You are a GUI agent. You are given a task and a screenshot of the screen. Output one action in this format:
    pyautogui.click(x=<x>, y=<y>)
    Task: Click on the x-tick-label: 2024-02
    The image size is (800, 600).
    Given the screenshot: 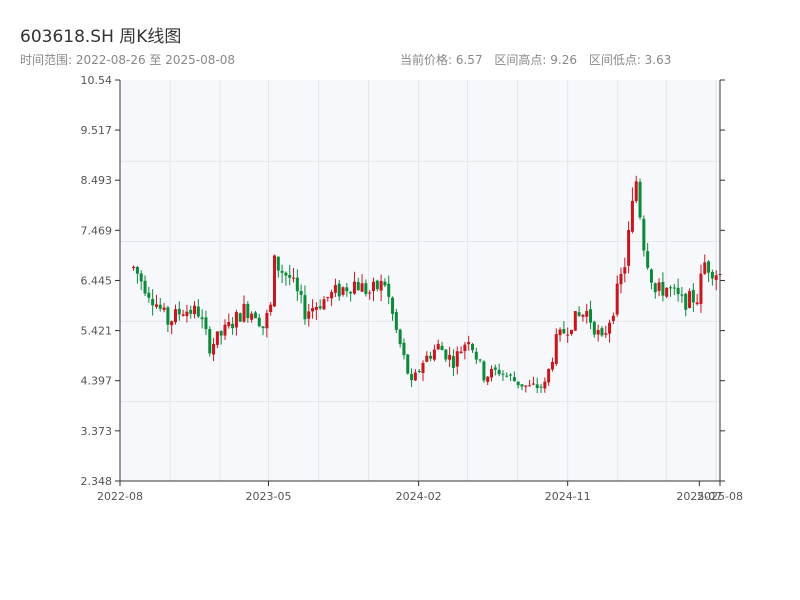 What is the action you would take?
    pyautogui.click(x=419, y=496)
    